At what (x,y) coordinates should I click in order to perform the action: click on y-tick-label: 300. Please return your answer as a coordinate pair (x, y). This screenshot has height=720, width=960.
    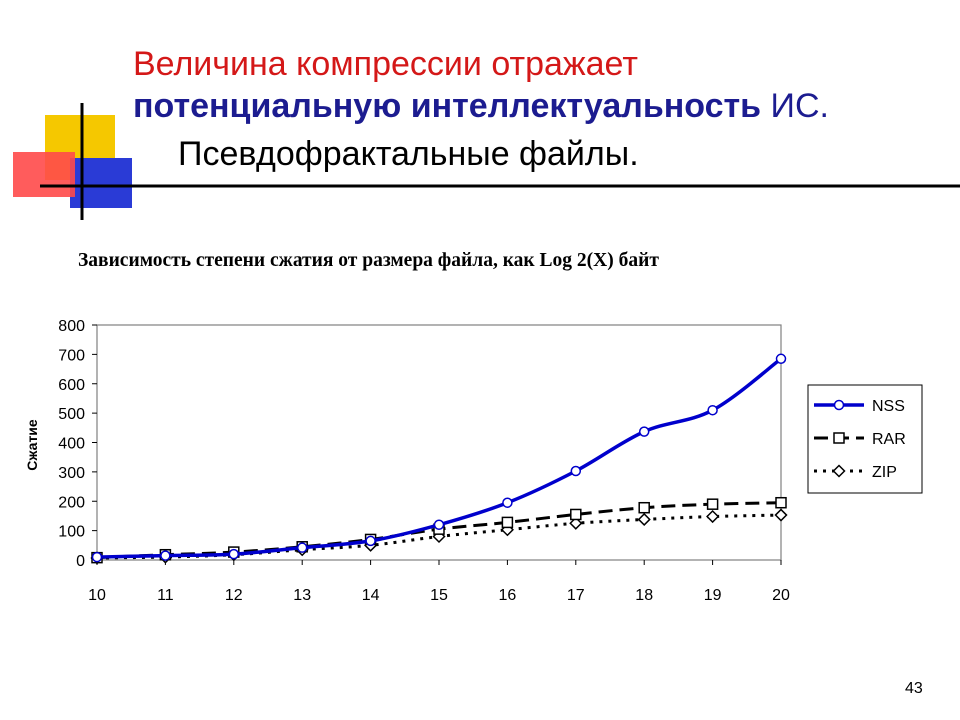
    Looking at the image, I should click on (71, 473).